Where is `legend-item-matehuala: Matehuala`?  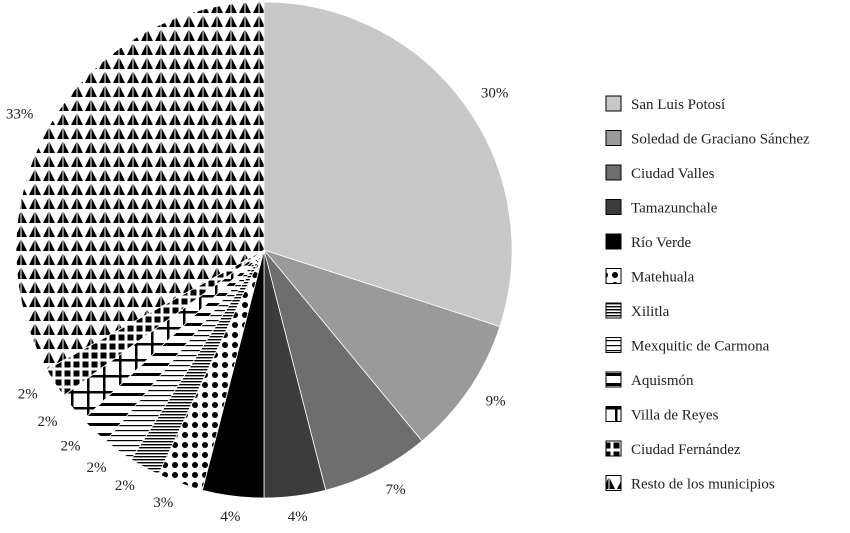
legend-item-matehuala: Matehuala is located at coordinates (650, 277).